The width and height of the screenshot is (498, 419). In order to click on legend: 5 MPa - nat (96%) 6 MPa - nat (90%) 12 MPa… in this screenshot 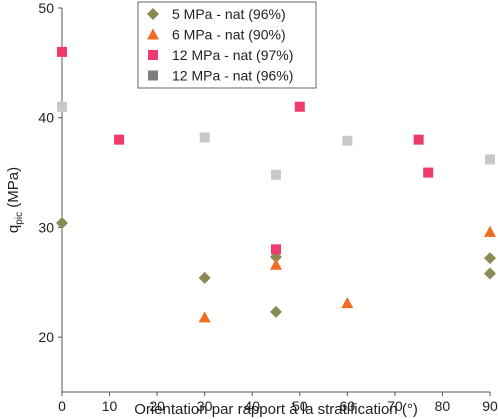, I will do `click(227, 45)`.